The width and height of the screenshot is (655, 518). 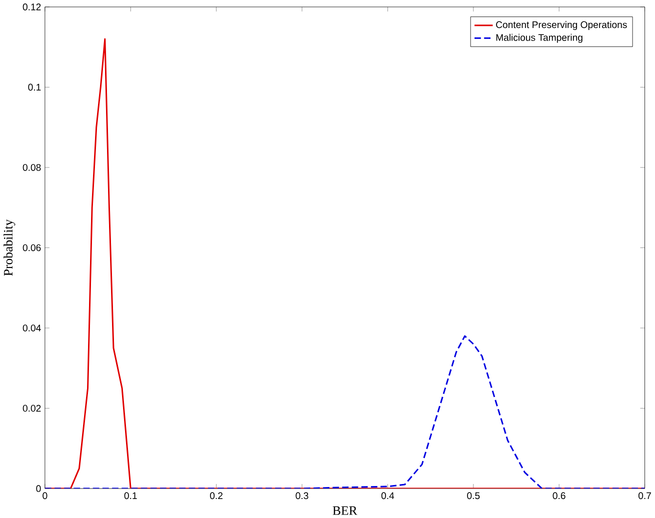 I want to click on y-tick-label: 0.12, so click(x=31, y=6).